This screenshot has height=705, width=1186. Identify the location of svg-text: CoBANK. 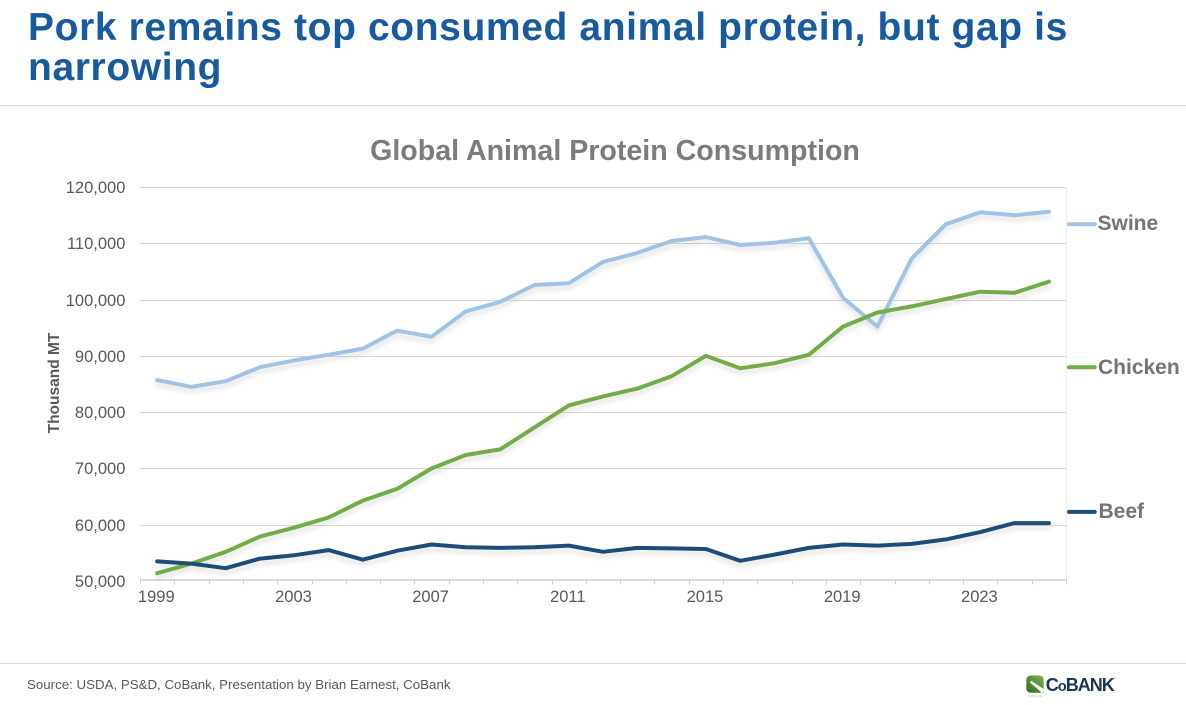
(1080, 685).